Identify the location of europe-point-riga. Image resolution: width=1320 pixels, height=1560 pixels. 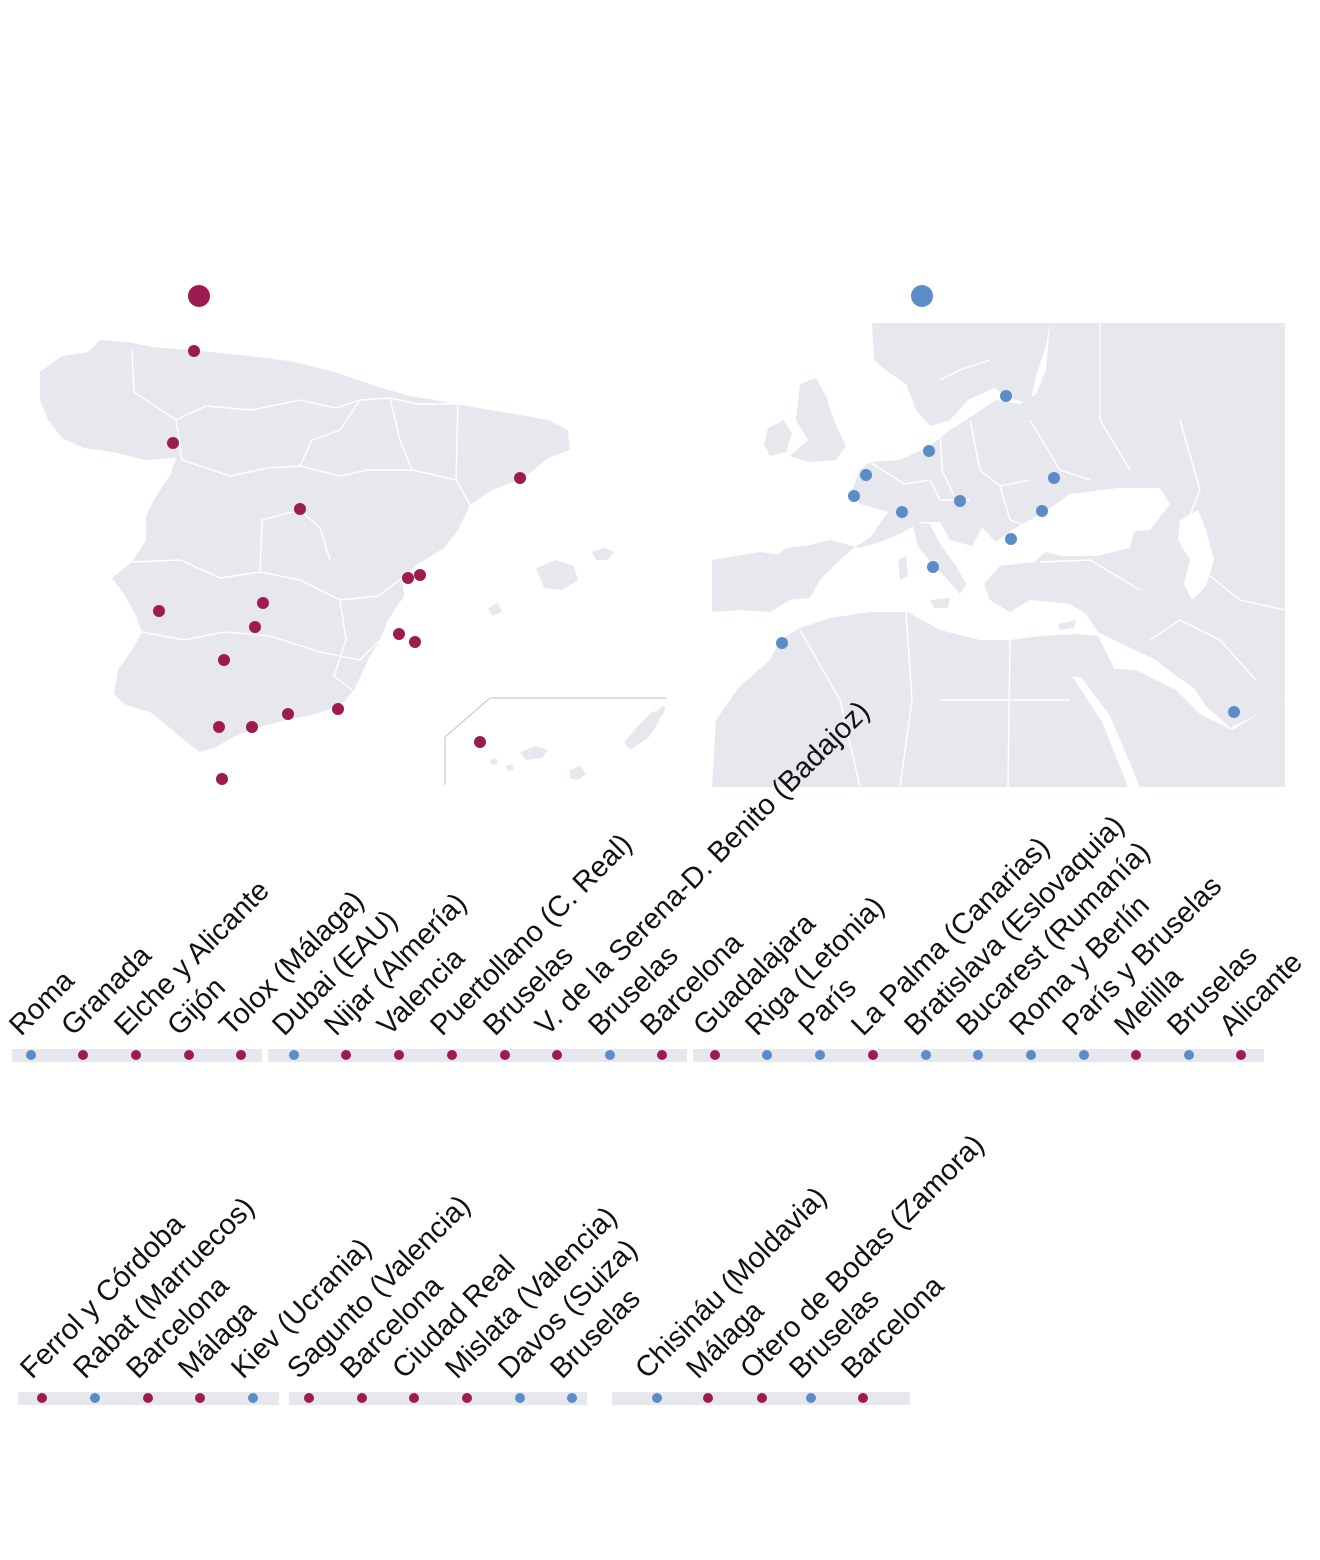
(1006, 396).